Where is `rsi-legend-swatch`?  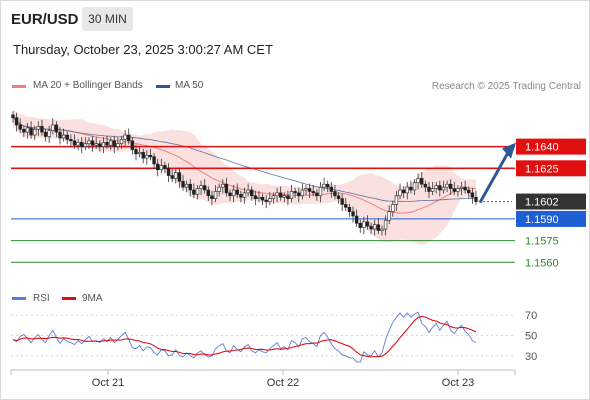
rsi-legend-swatch is located at coordinates (19, 298).